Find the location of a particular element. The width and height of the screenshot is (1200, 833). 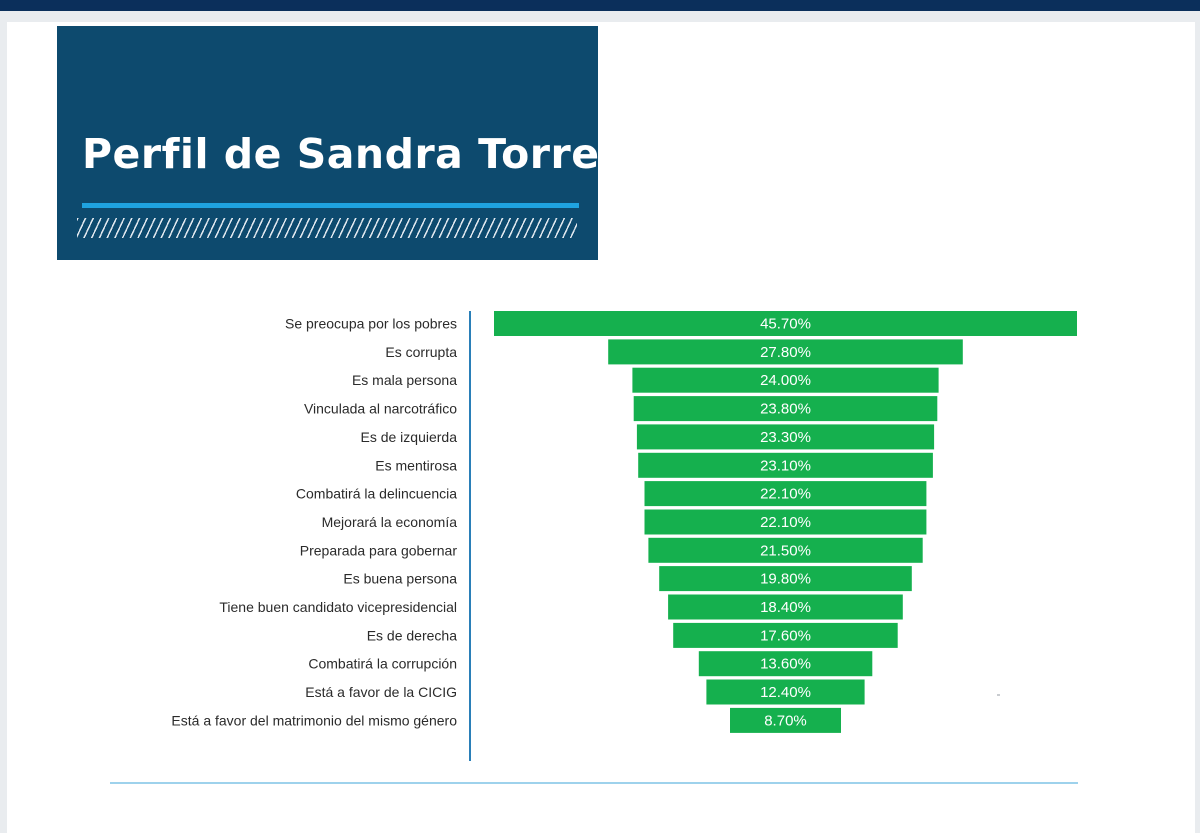

category-label: Es corrupta is located at coordinates (421, 352).